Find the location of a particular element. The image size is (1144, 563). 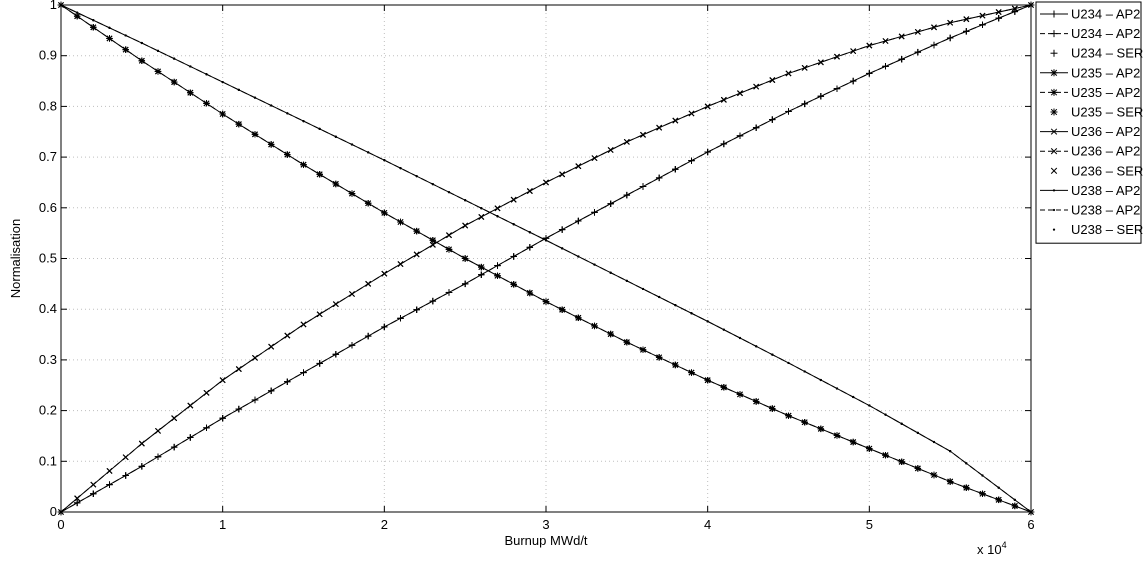

legend-item: U238 – AP2 SC is located at coordinates (1092, 210).